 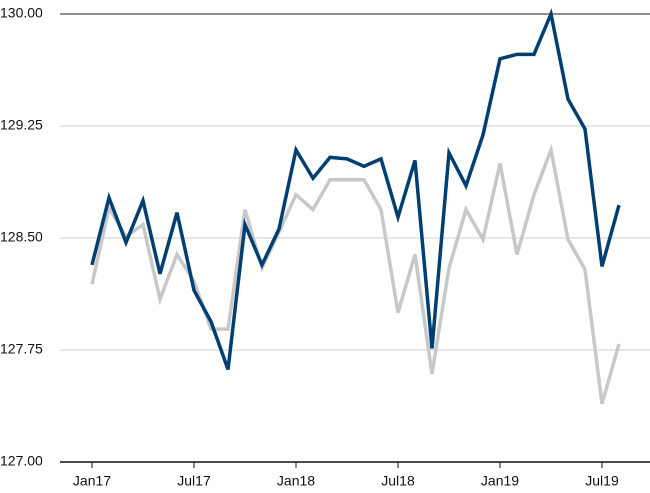 I want to click on y-tick-label: 129.25, so click(x=21, y=125).